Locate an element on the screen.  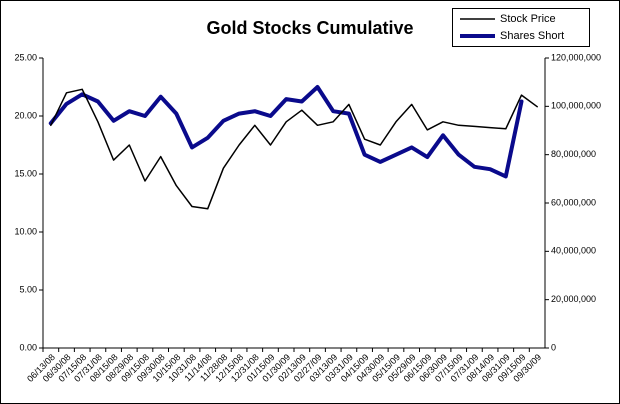
y-tick-label: 5.00 is located at coordinates (28, 289).